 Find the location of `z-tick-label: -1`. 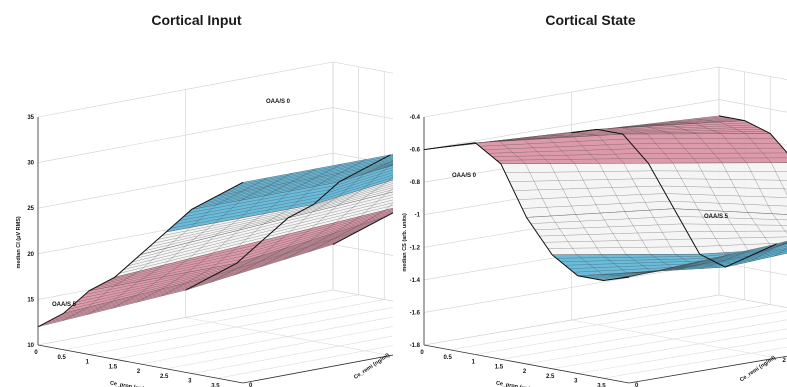

z-tick-label: -1 is located at coordinates (418, 216).